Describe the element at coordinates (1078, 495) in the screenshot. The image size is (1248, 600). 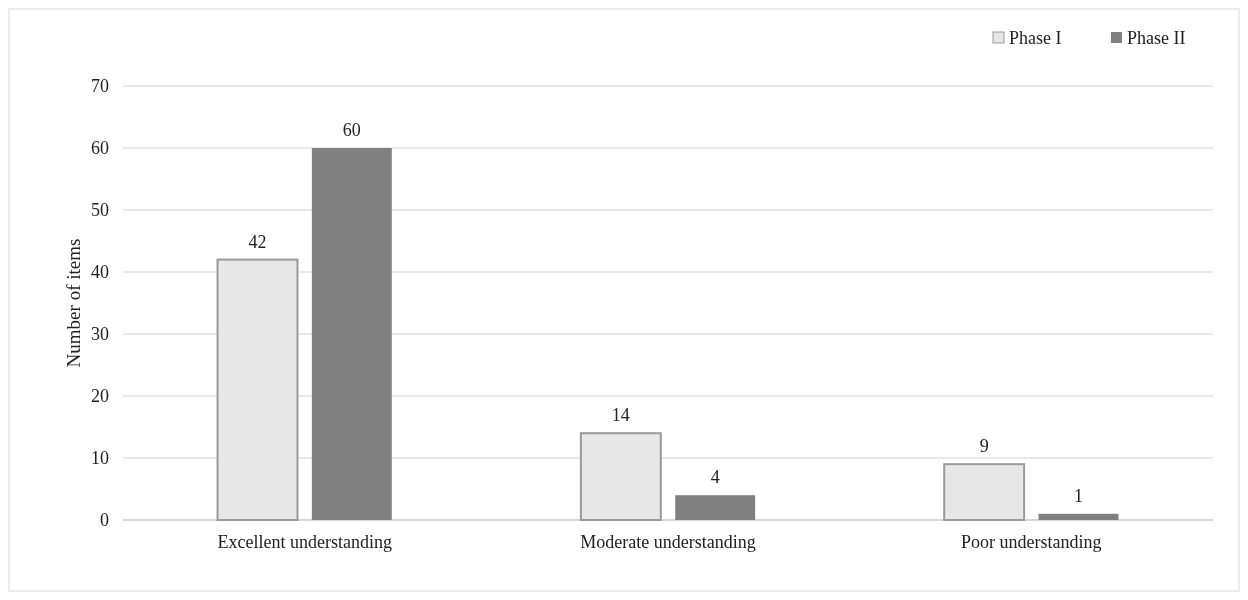
I see `data-label: 1` at that location.